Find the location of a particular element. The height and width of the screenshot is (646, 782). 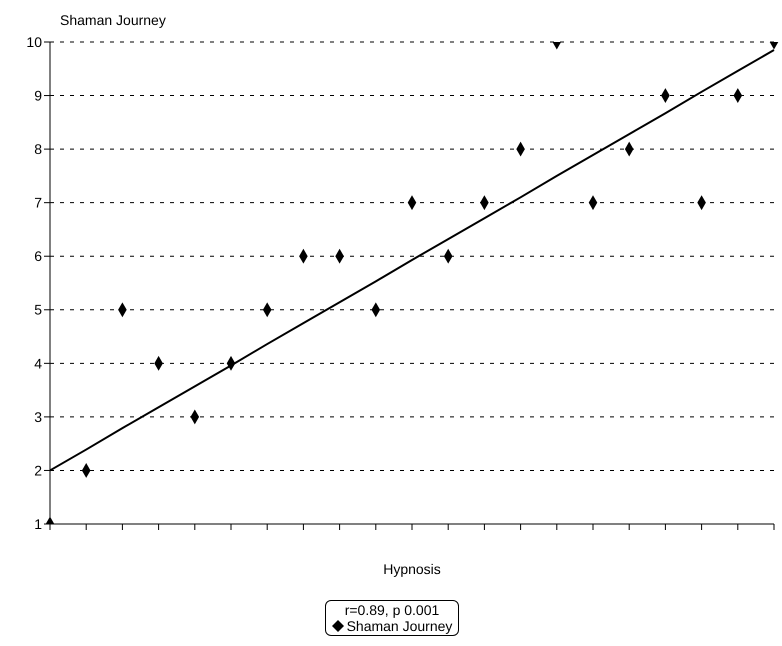

y-tick-label: 9 is located at coordinates (38, 96).